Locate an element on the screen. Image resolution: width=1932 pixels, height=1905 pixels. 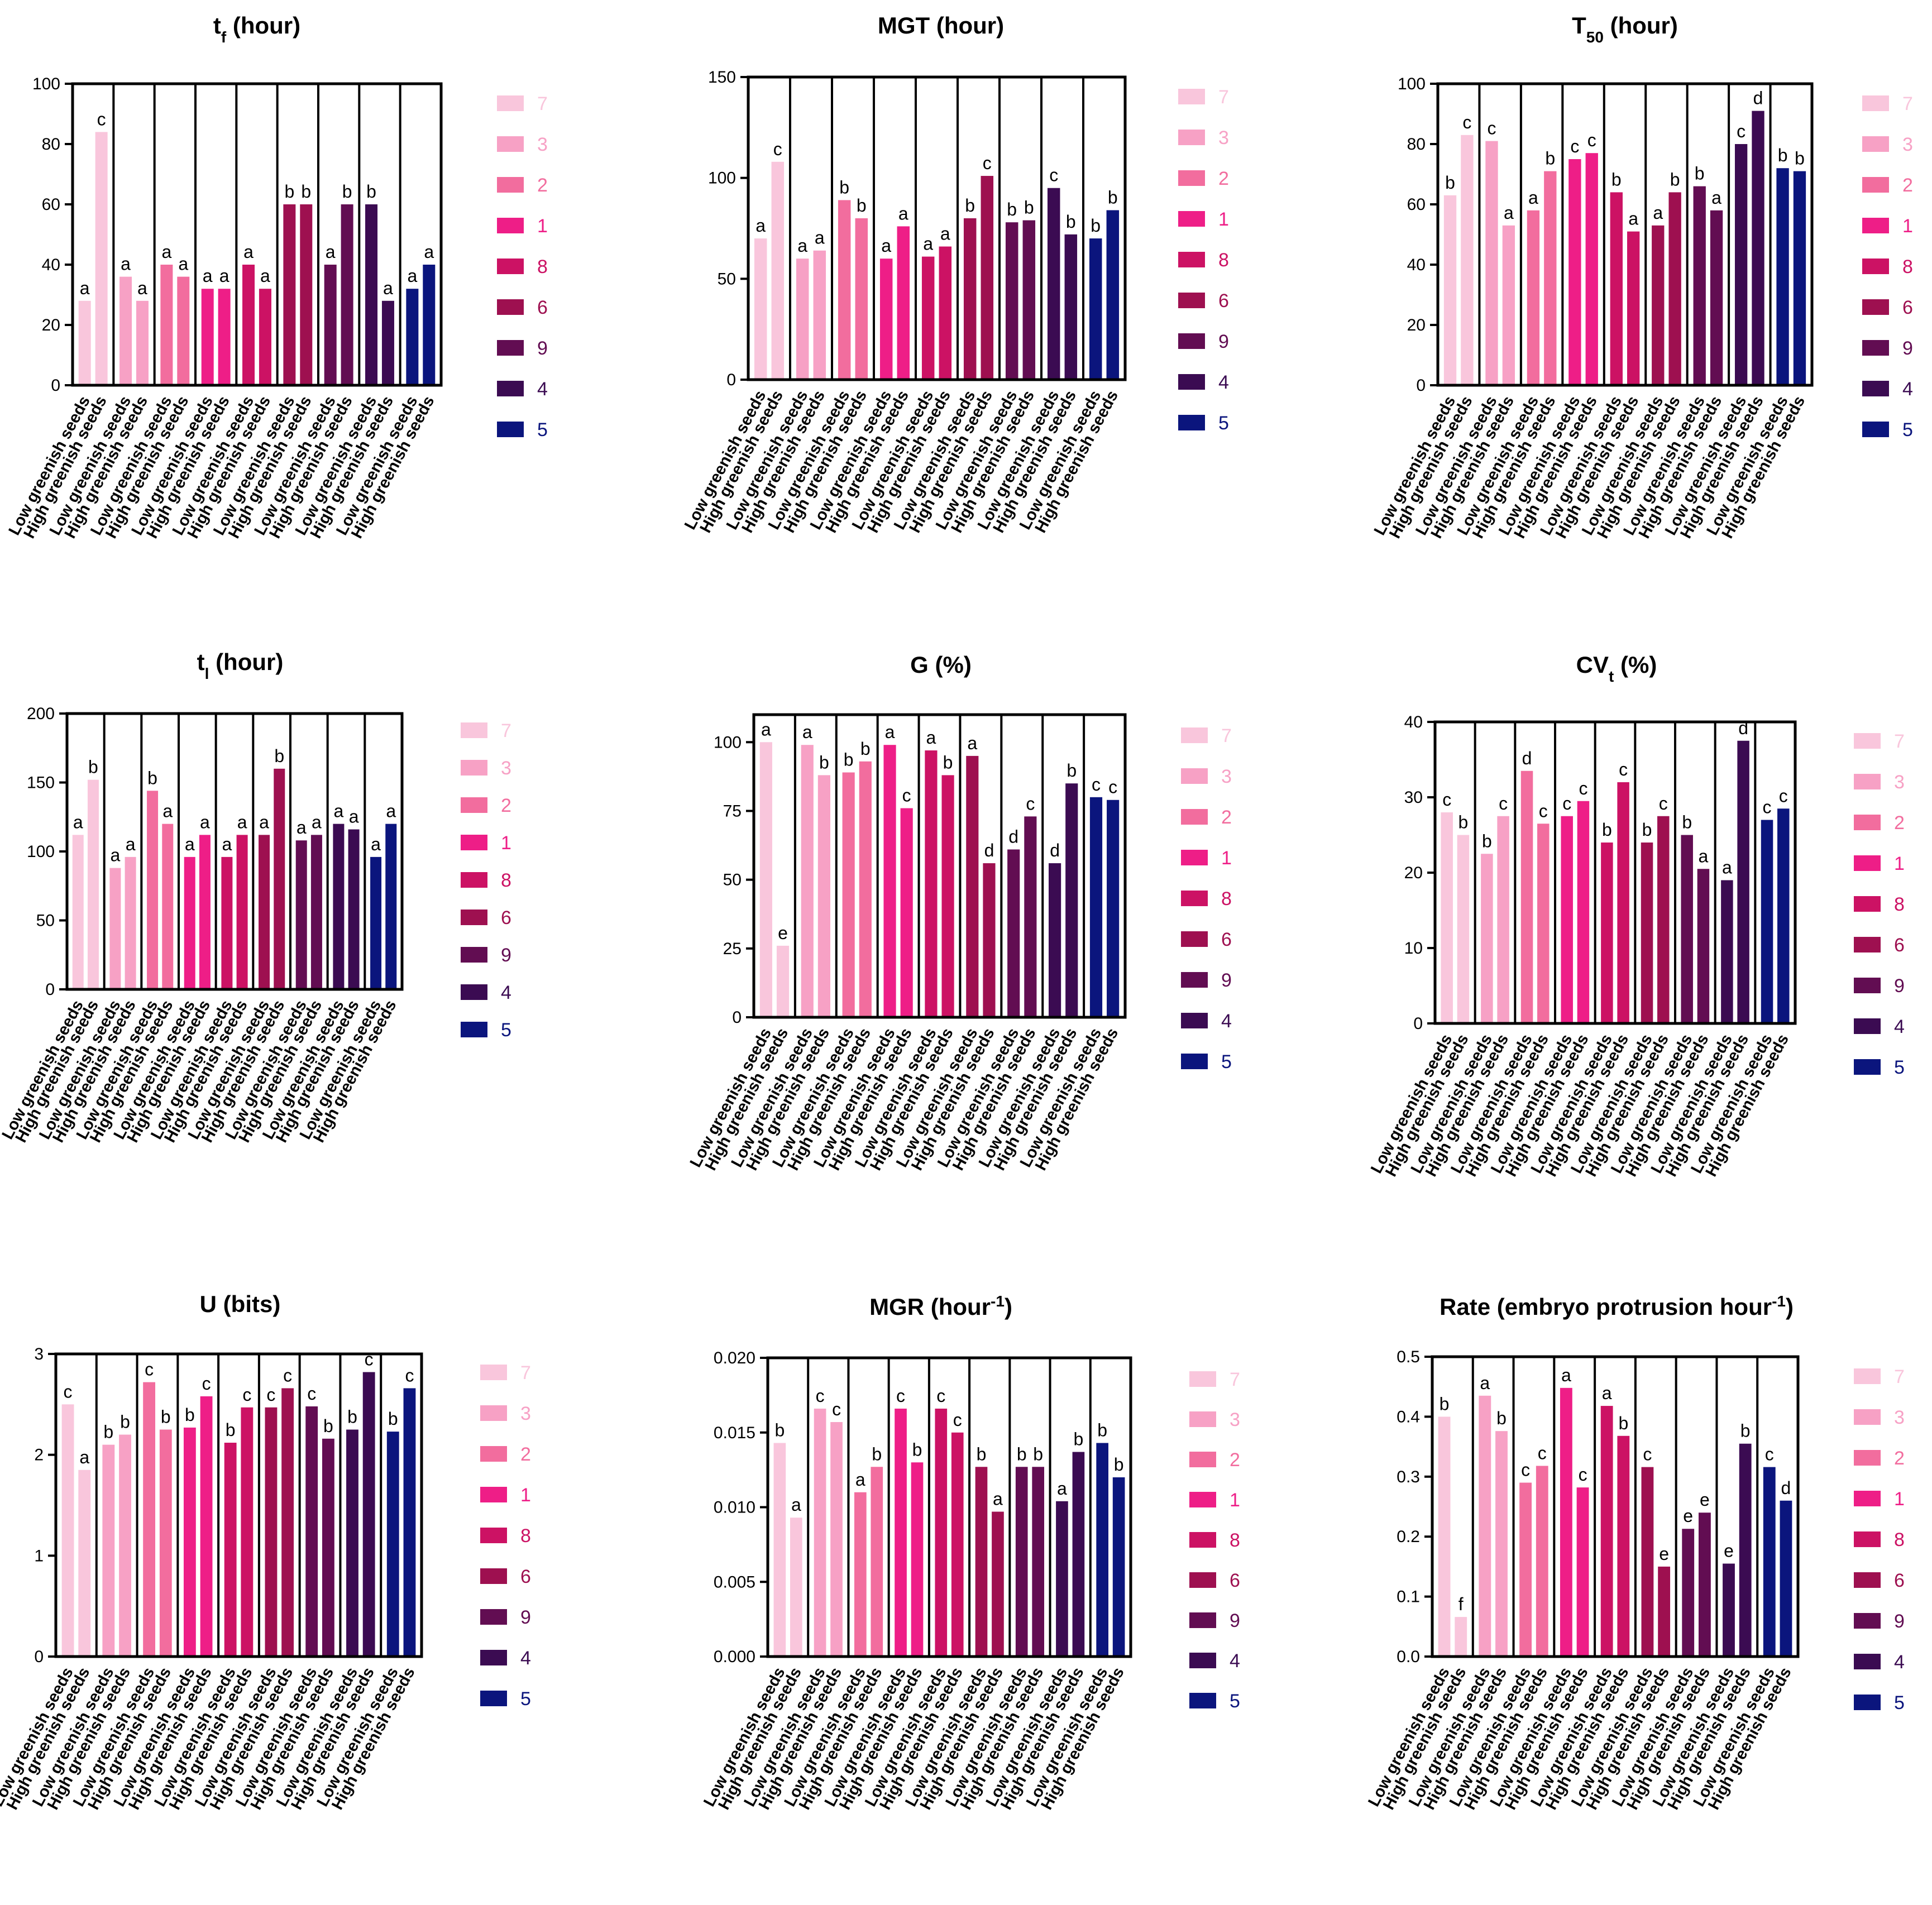
significance-letter: d is located at coordinates (1055, 850).